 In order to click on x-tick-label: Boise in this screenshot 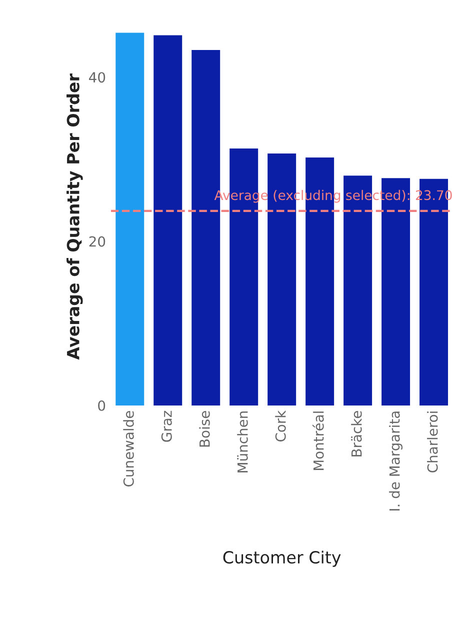, I will do `click(204, 429)`.